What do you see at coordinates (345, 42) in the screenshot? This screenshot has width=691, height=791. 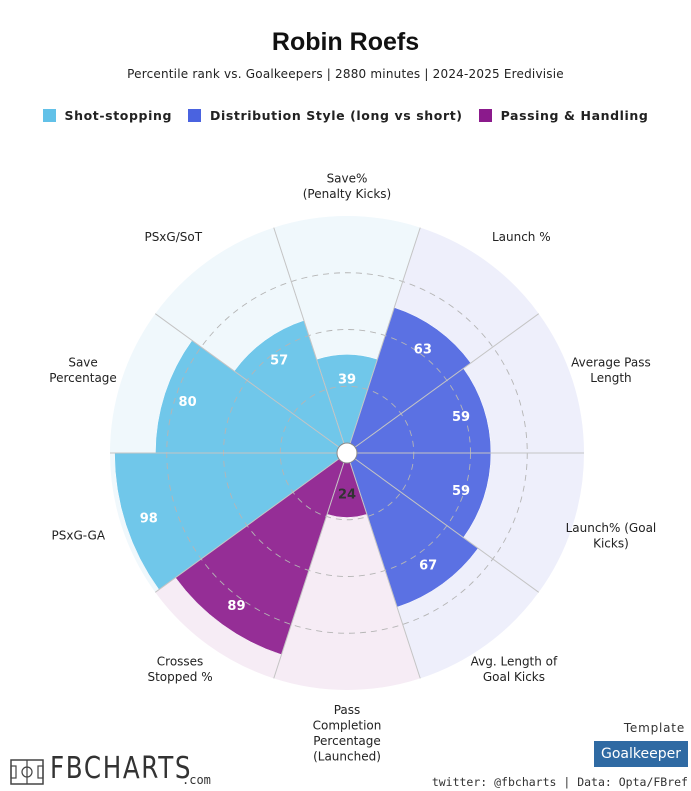 I see `chart-title: Robin Roefs` at bounding box center [345, 42].